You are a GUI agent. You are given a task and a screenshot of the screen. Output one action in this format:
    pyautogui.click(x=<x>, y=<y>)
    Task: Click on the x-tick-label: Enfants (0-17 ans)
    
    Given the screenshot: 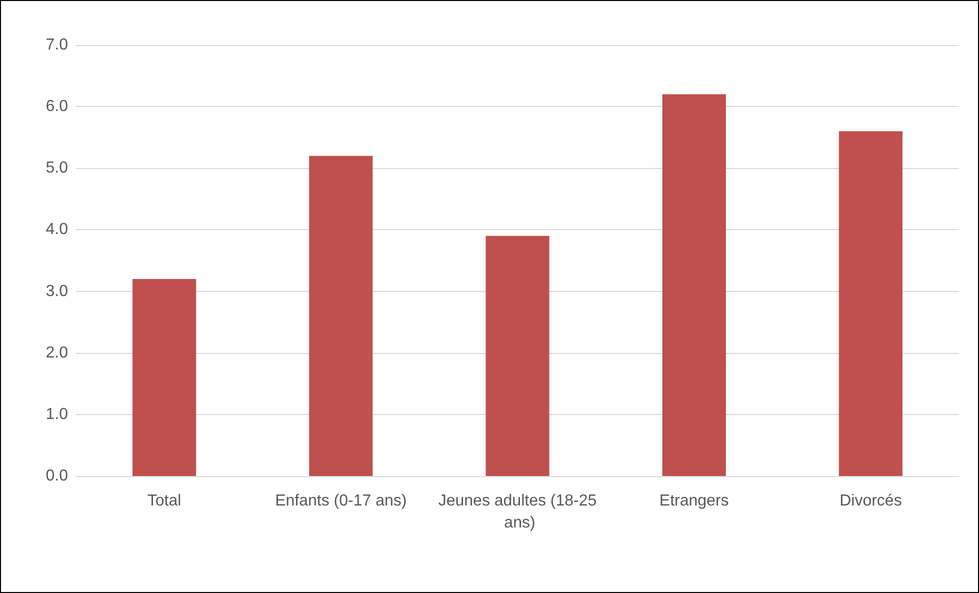 What is the action you would take?
    pyautogui.click(x=341, y=501)
    